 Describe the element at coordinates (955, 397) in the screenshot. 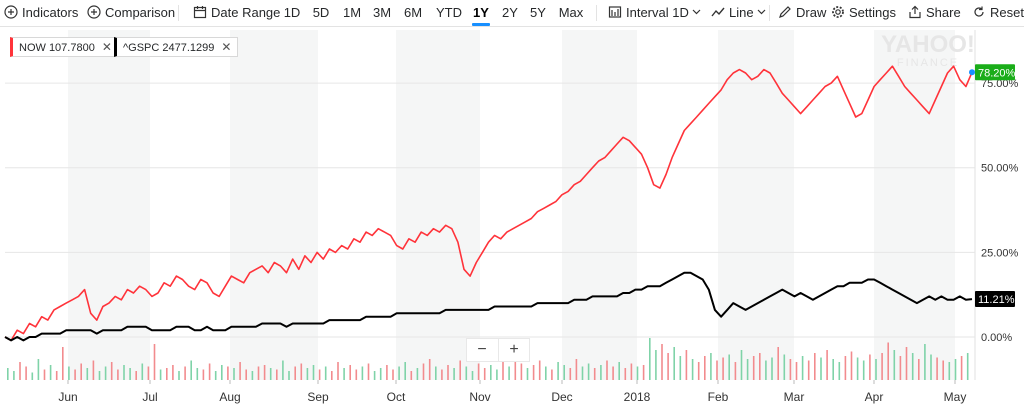

I see `x-tick-label: May` at that location.